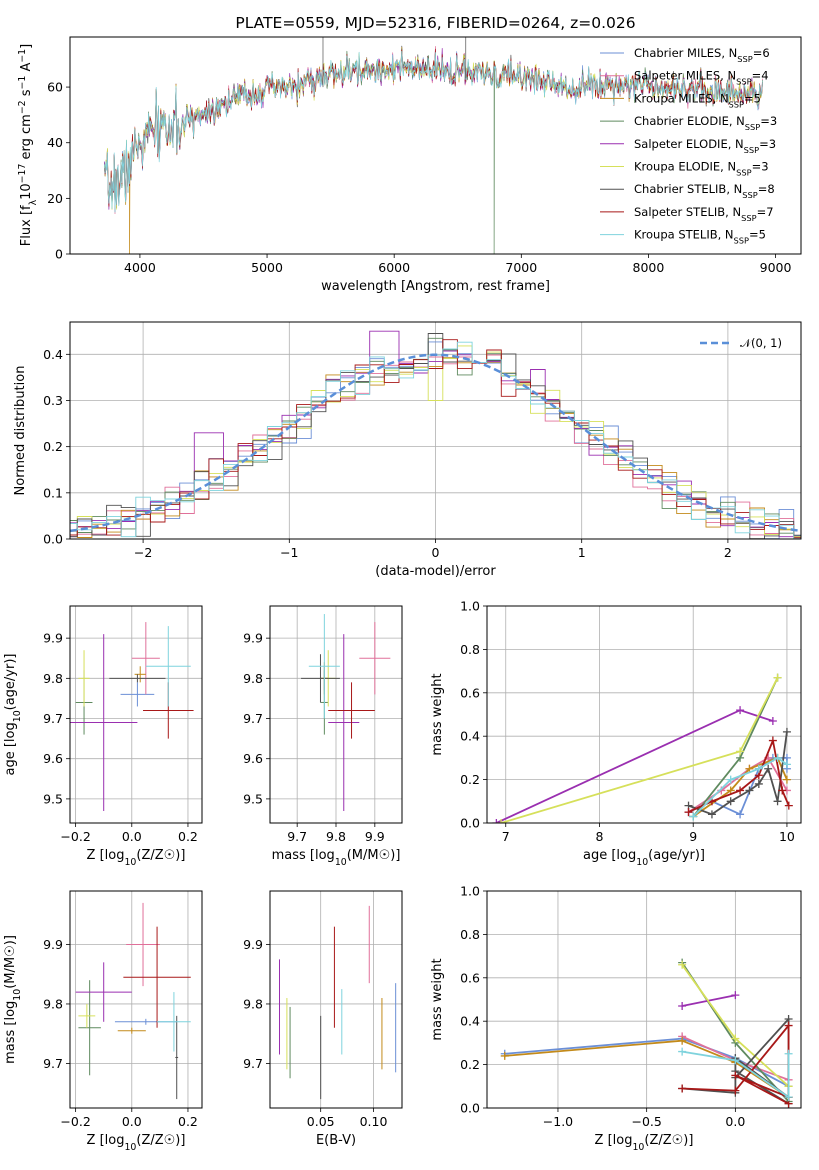  I want to click on massE-xtick-label-1: 0.10, so click(374, 1121).